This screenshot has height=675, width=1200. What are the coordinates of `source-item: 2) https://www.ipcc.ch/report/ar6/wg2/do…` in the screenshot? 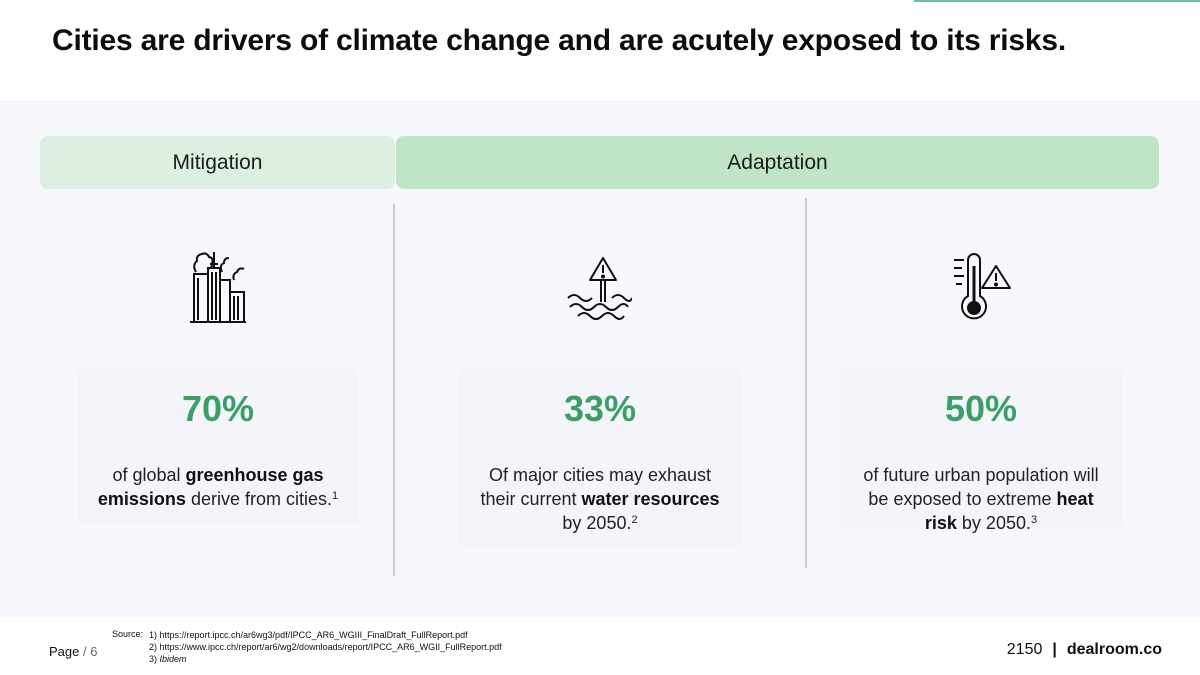 It's located at (325, 647).